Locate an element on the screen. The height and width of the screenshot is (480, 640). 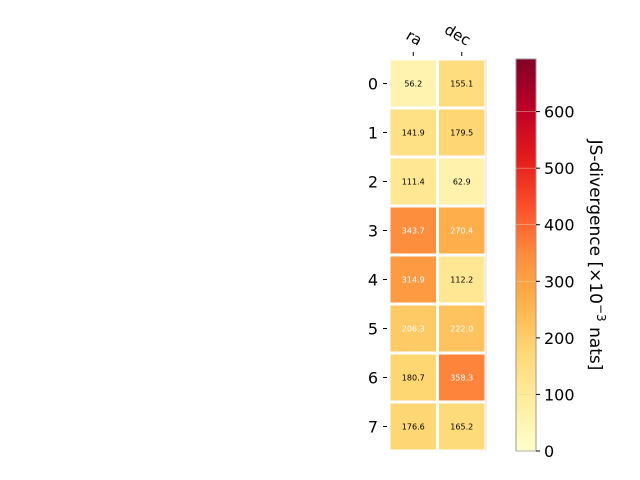
colorbar-gradient is located at coordinates (526, 255).